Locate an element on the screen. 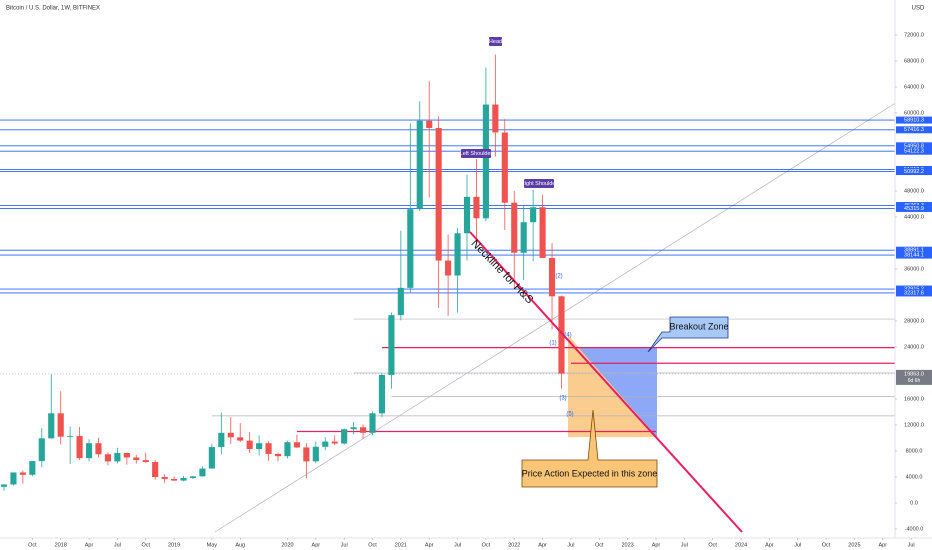  x-tick-label: Aug is located at coordinates (240, 545).